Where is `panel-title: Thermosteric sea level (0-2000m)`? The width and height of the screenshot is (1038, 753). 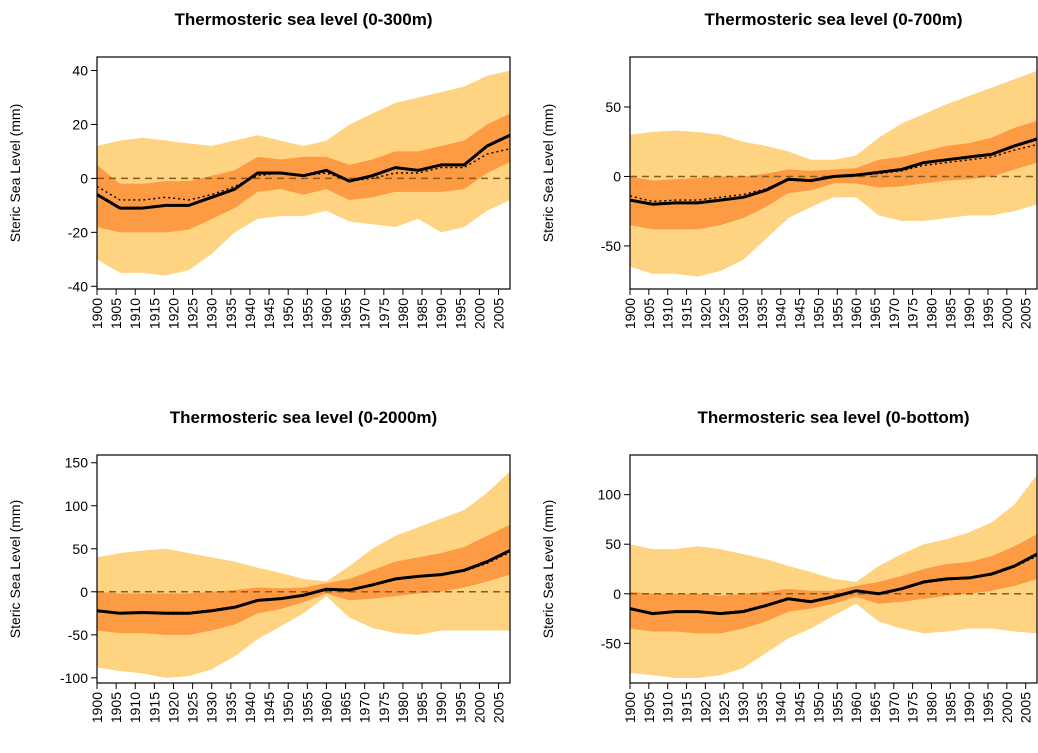 panel-title: Thermosteric sea level (0-2000m) is located at coordinates (303, 417).